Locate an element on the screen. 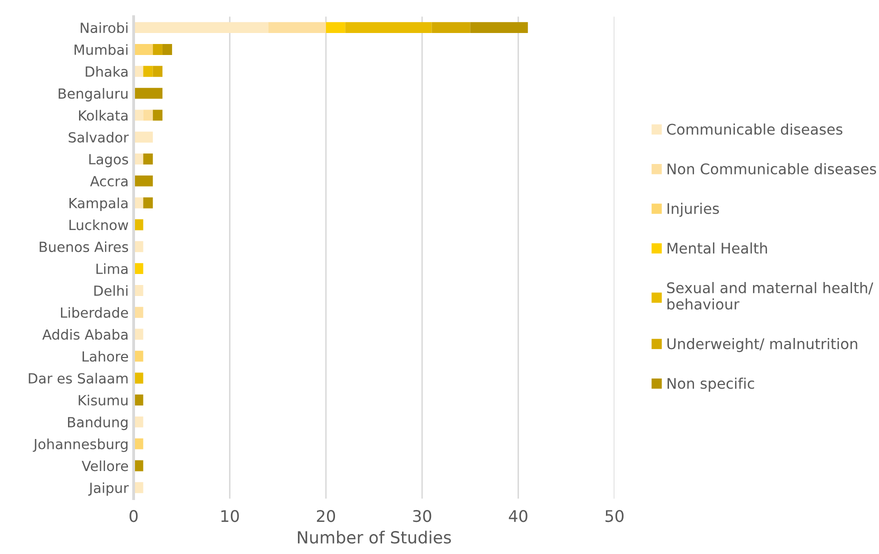 This screenshot has height=554, width=879. y-tick-label: Vellore is located at coordinates (105, 466).